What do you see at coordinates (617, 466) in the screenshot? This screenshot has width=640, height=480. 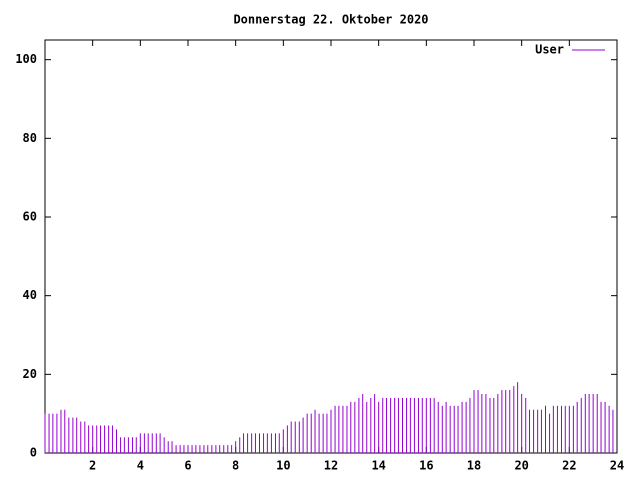 I see `x-tick-label: 24` at bounding box center [617, 466].